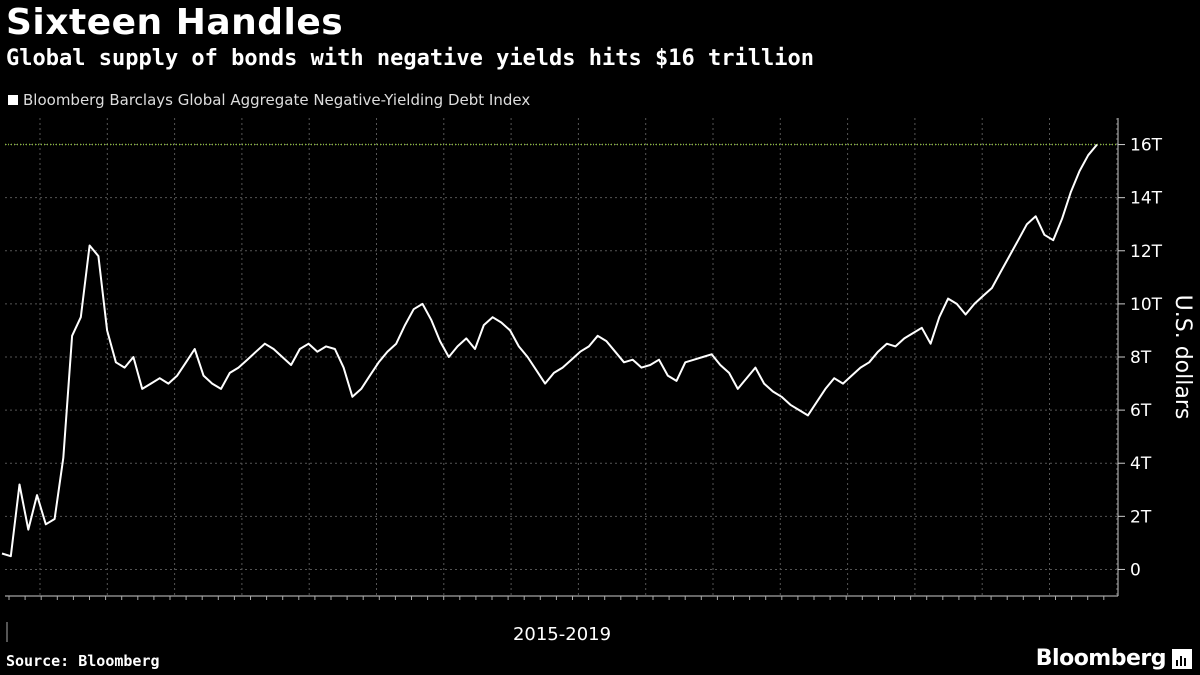  I want to click on y-tick-label: 2T, so click(1141, 517).